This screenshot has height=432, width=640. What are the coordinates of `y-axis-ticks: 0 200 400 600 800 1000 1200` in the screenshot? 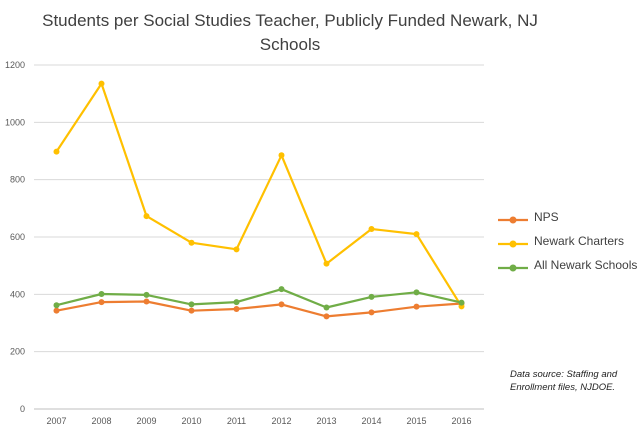 It's located at (15, 237).